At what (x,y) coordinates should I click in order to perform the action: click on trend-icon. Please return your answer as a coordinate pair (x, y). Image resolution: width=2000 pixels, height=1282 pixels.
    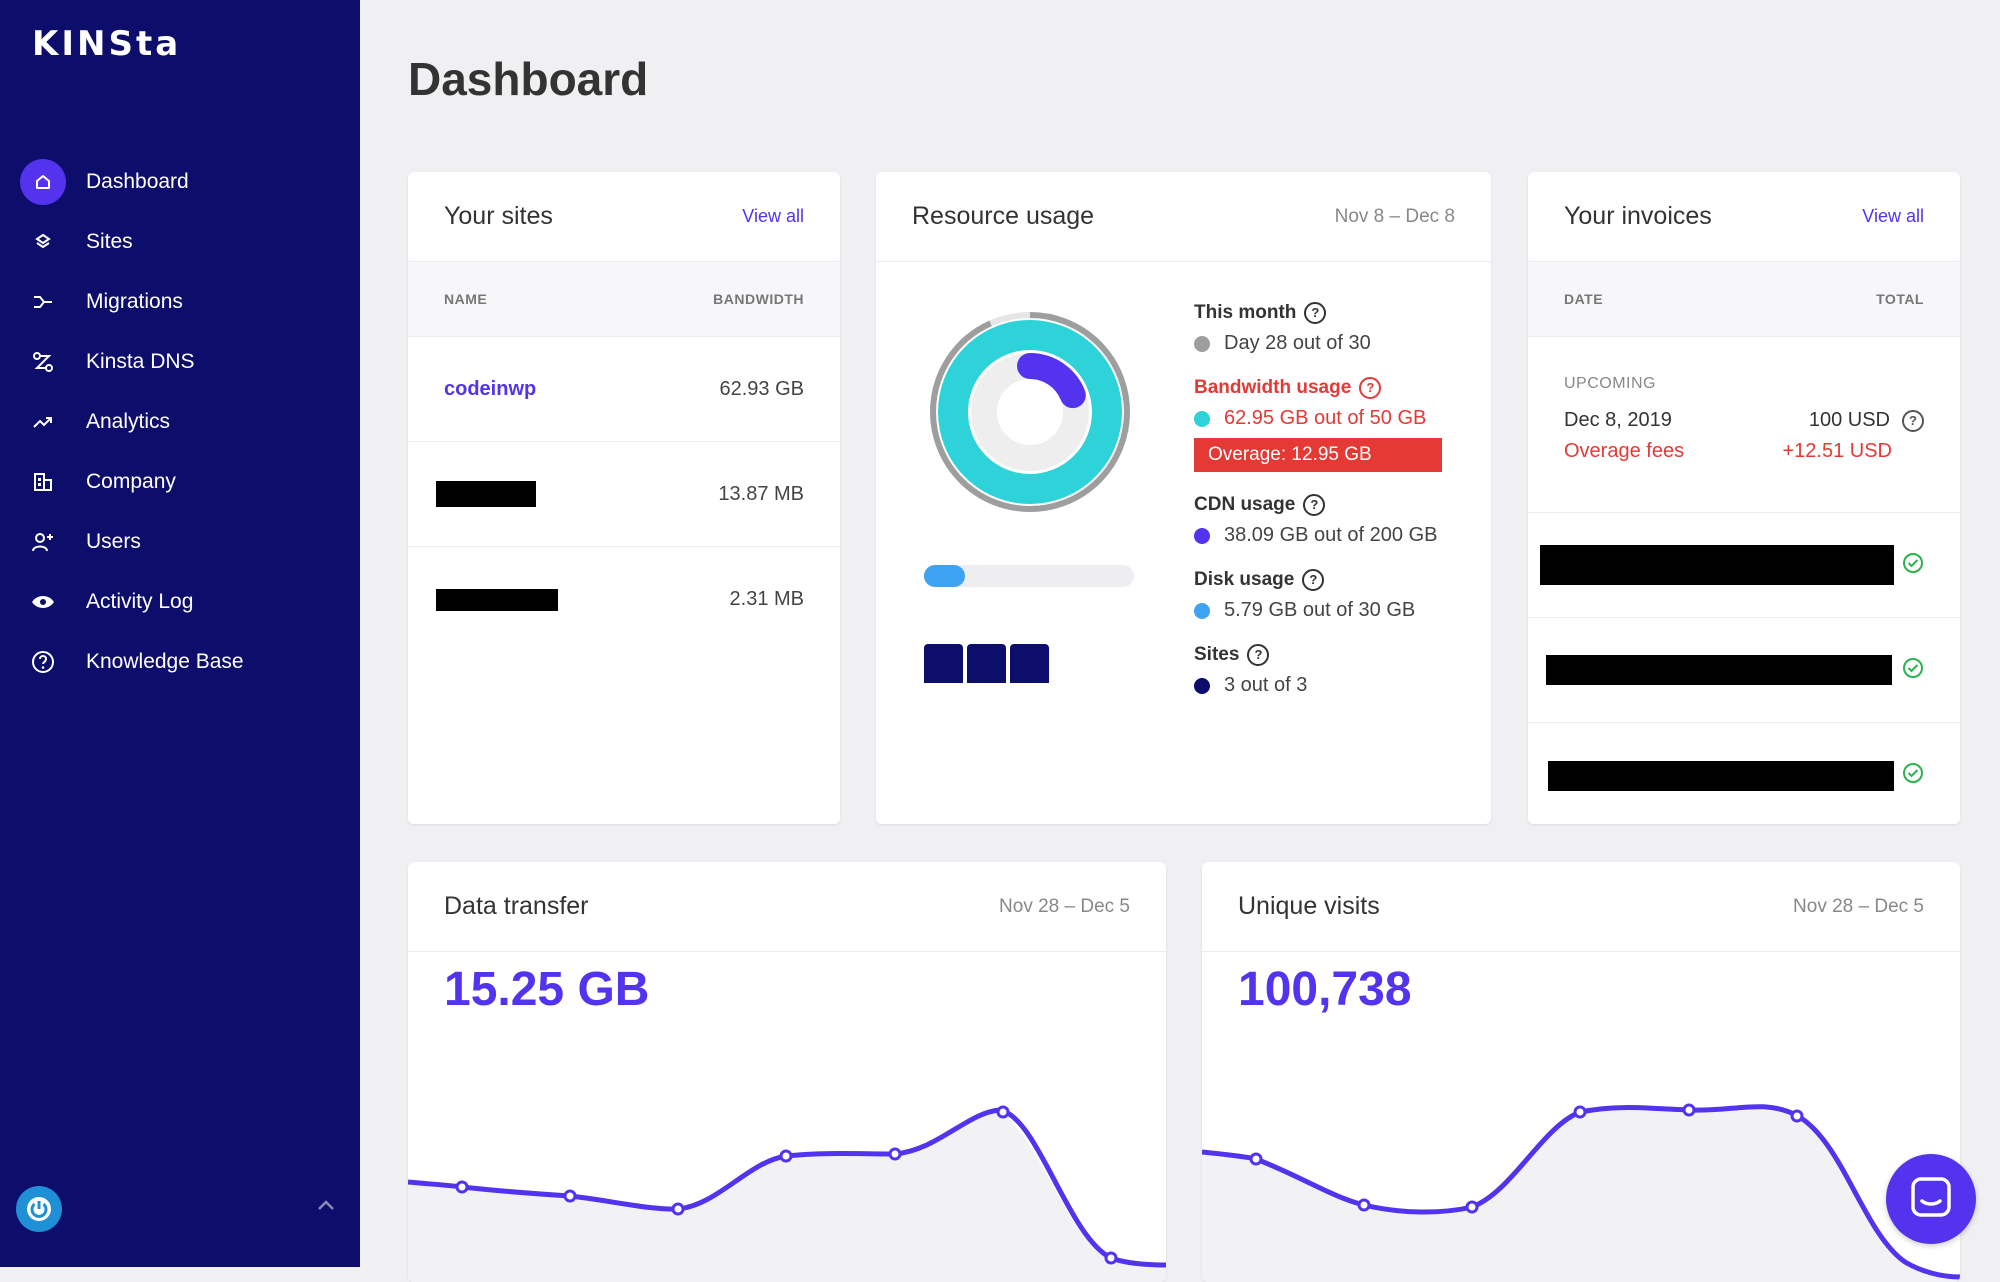
    Looking at the image, I should click on (43, 422).